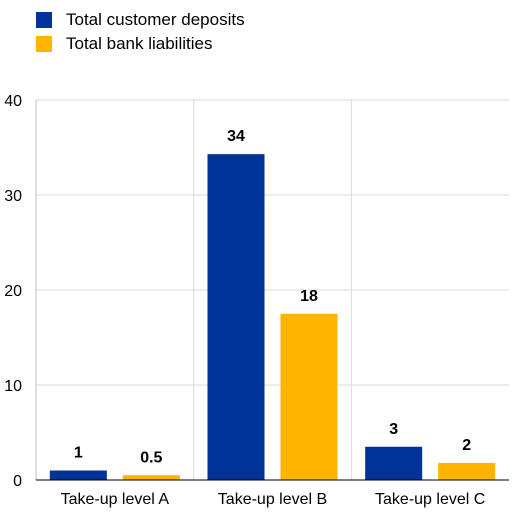 The image size is (529, 520). I want to click on data-label: 1, so click(78, 453).